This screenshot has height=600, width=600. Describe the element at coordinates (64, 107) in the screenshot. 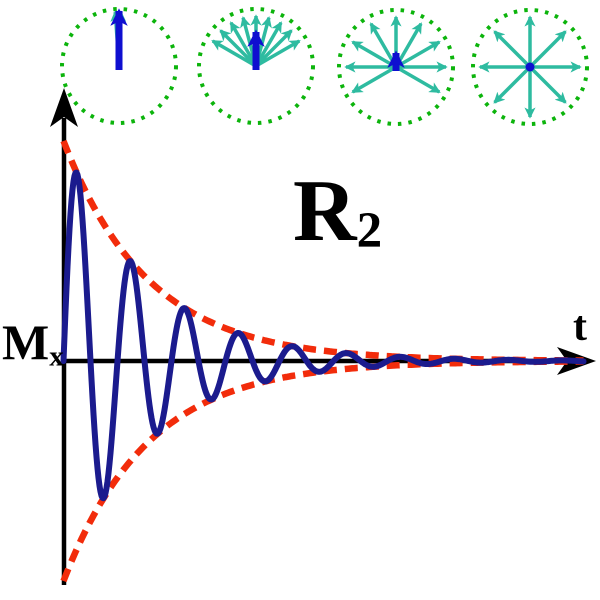

I see `y-axis-arrowhead` at that location.